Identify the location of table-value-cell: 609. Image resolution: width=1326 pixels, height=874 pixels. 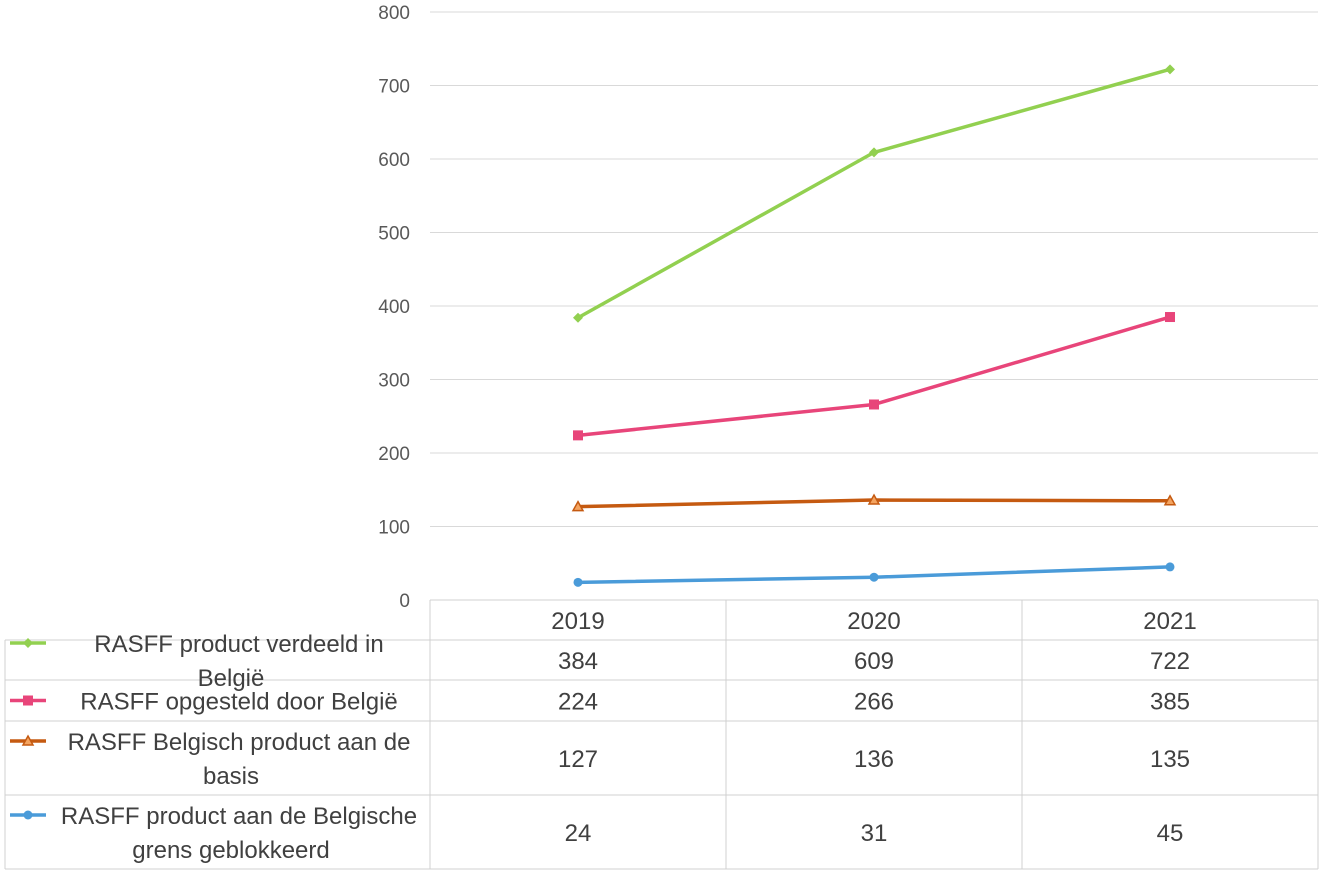
(874, 661).